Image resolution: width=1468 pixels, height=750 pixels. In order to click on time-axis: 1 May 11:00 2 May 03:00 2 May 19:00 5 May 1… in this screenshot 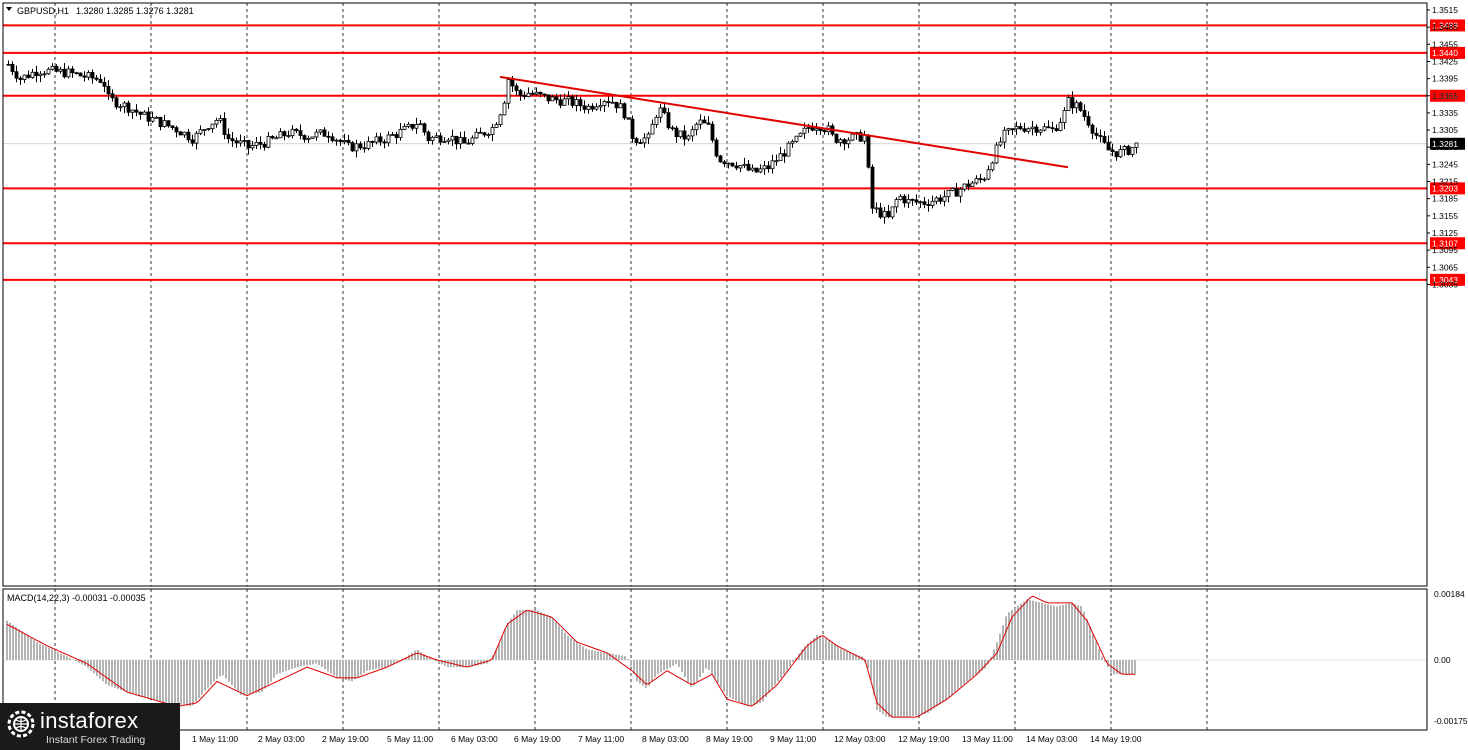, I will do `click(667, 739)`.